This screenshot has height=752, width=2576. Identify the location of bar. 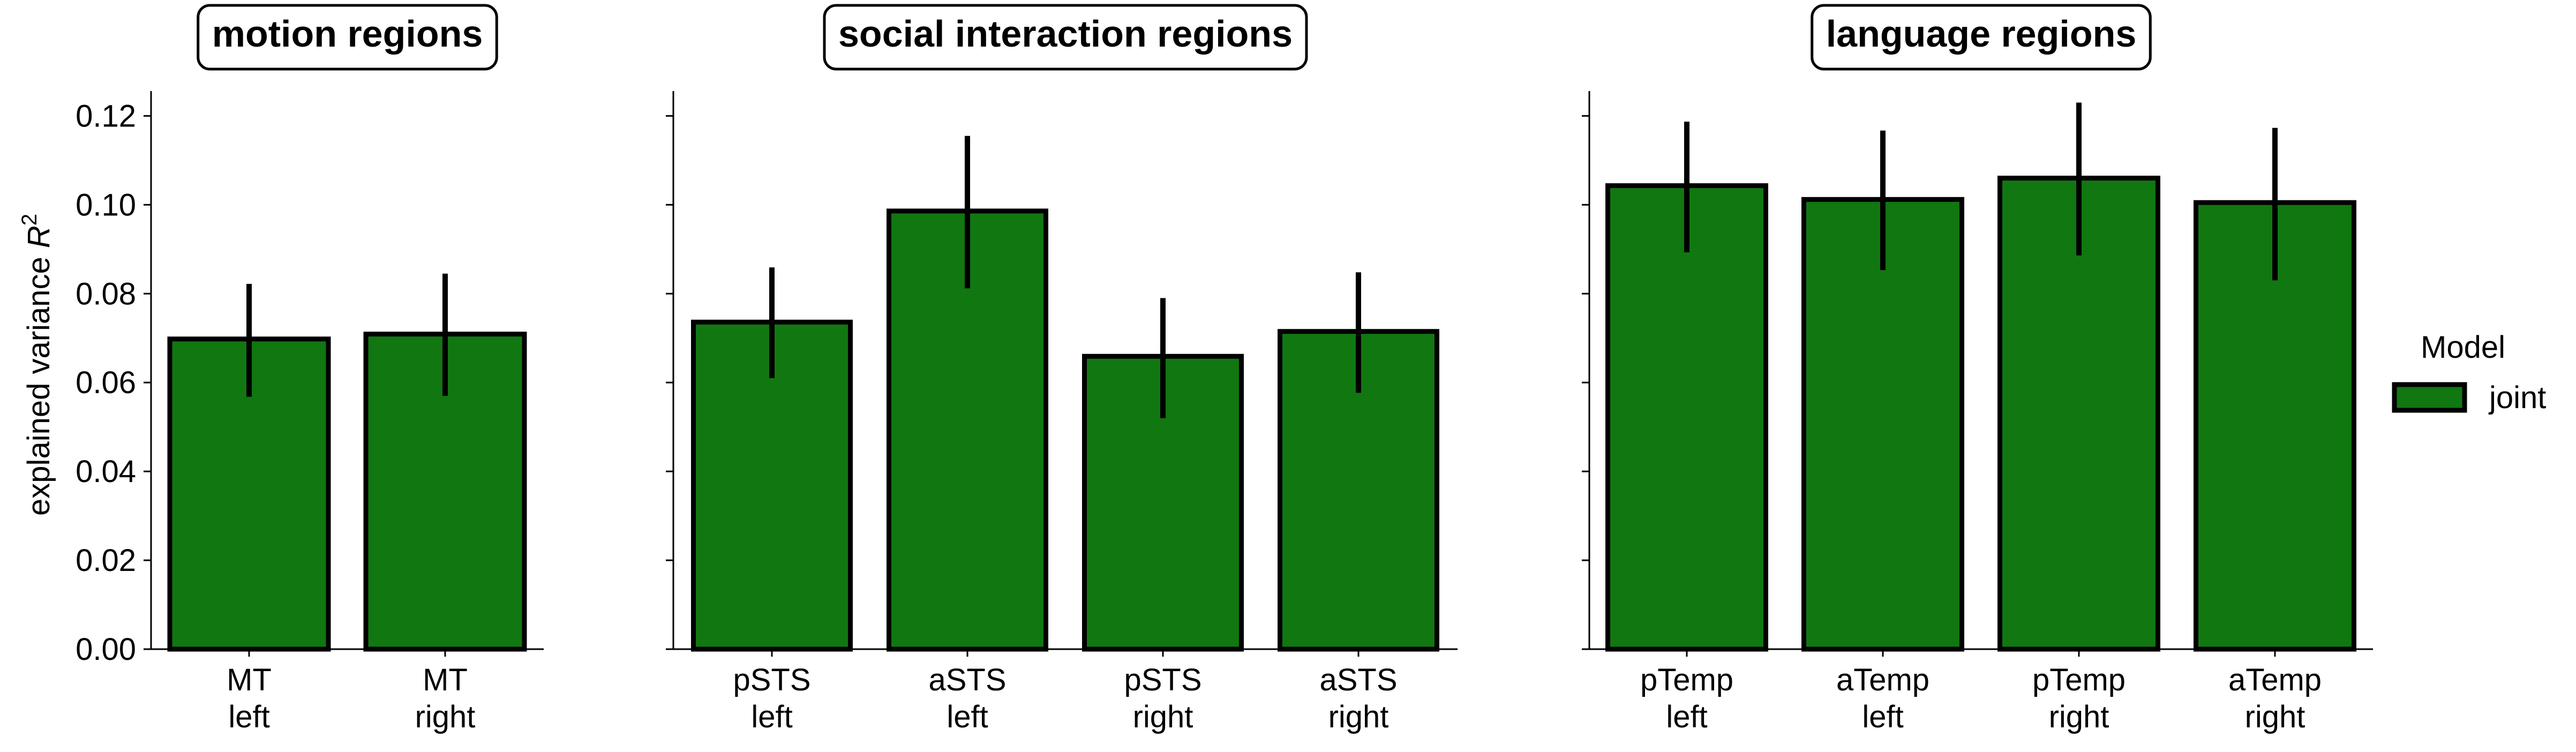
(1686, 417).